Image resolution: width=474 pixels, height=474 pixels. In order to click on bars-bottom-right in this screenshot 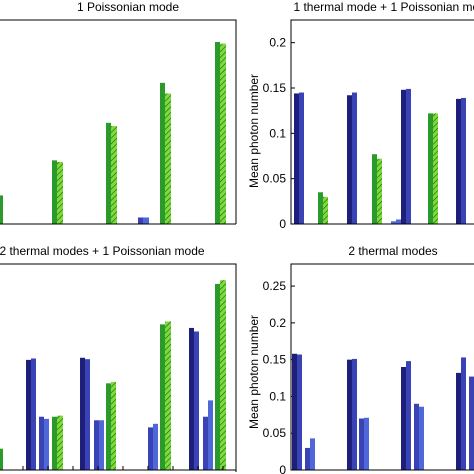, I will do `click(383, 411)`.